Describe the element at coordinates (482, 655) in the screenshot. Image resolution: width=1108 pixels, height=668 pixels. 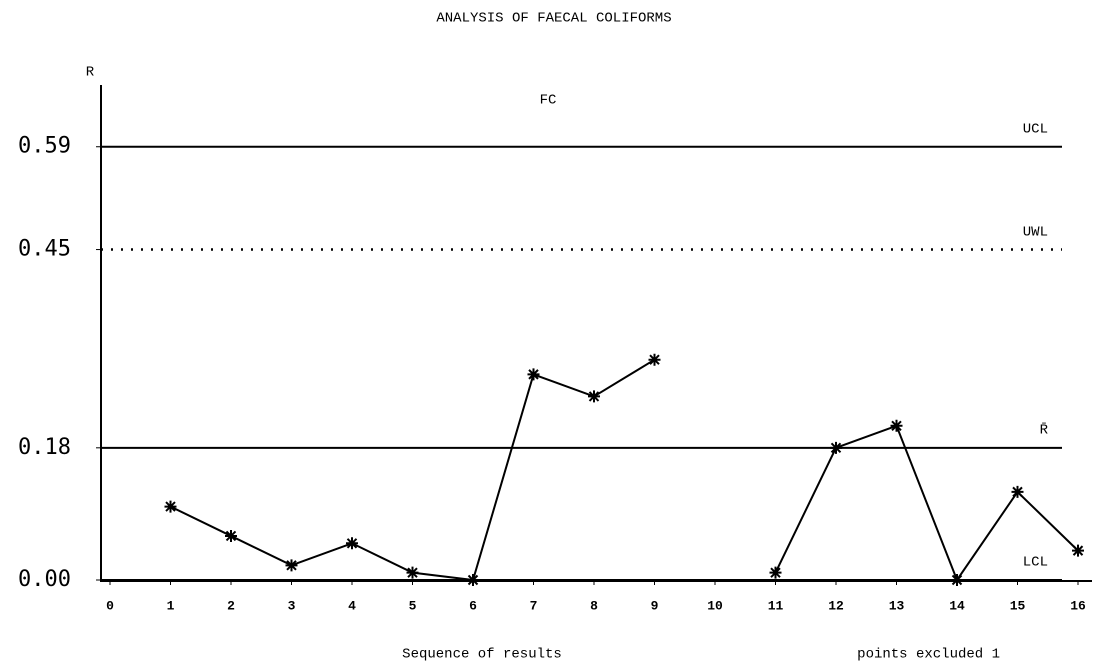
I see `x-axis-label: Sequence of results` at that location.